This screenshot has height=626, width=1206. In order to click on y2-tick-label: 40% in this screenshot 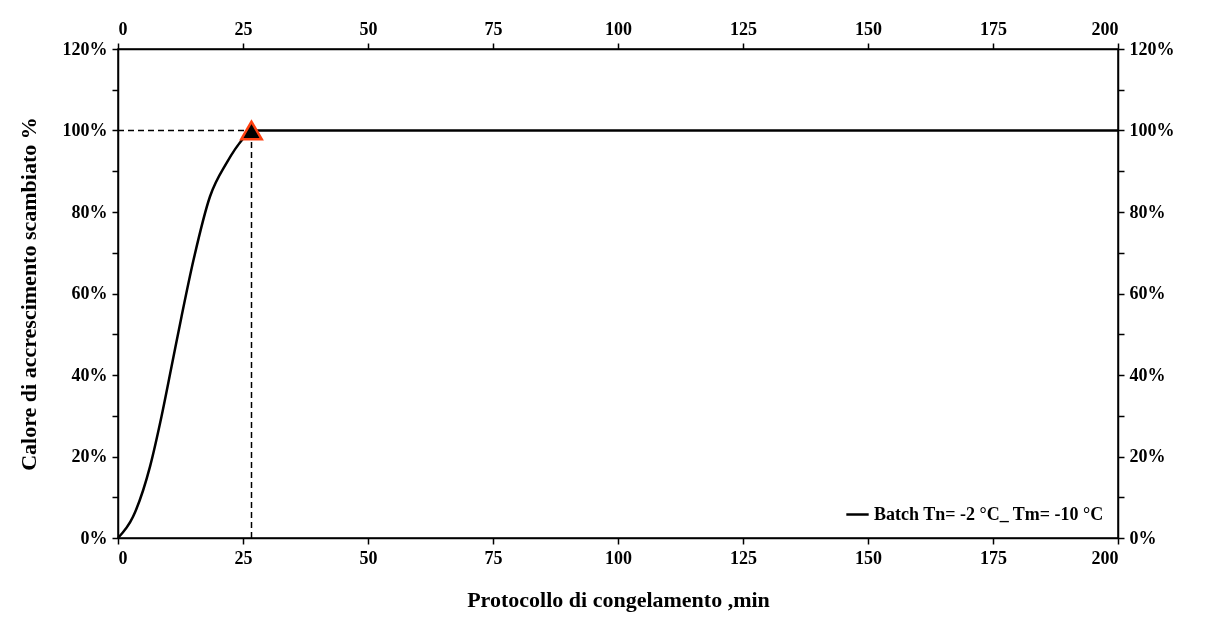, I will do `click(1147, 374)`.